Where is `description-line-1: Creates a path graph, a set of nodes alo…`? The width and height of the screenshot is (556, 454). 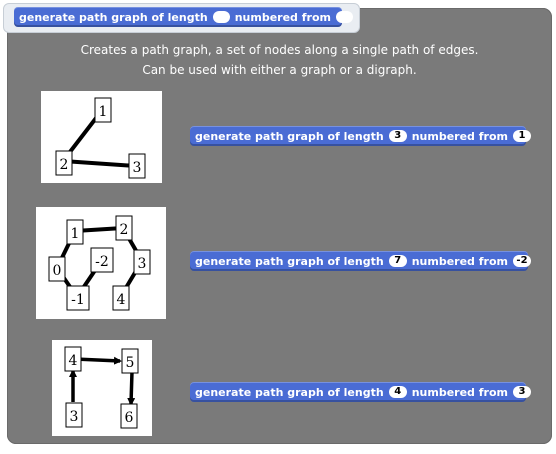
description-line-1: Creates a path graph, a set of nodes alo… is located at coordinates (279, 50).